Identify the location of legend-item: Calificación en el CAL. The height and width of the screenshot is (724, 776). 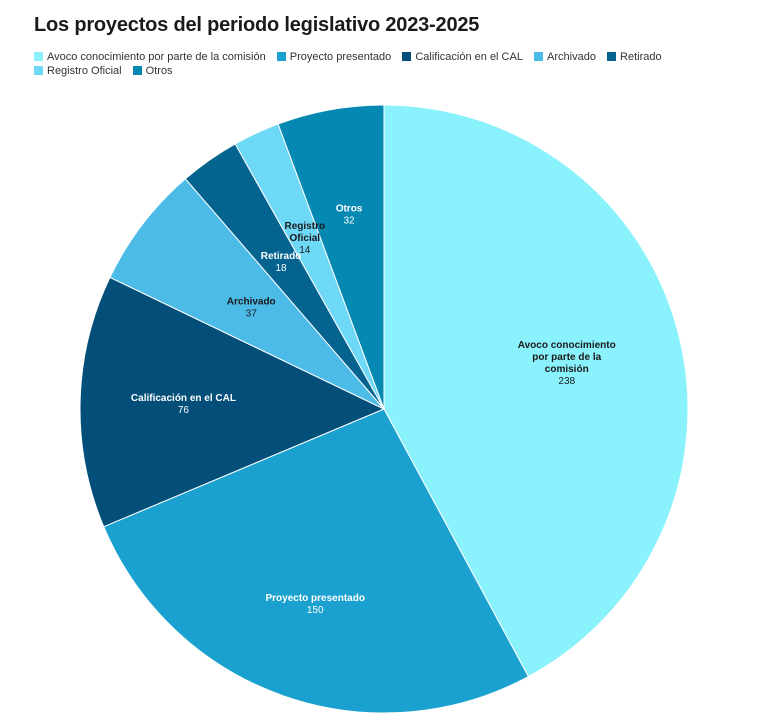
(462, 57).